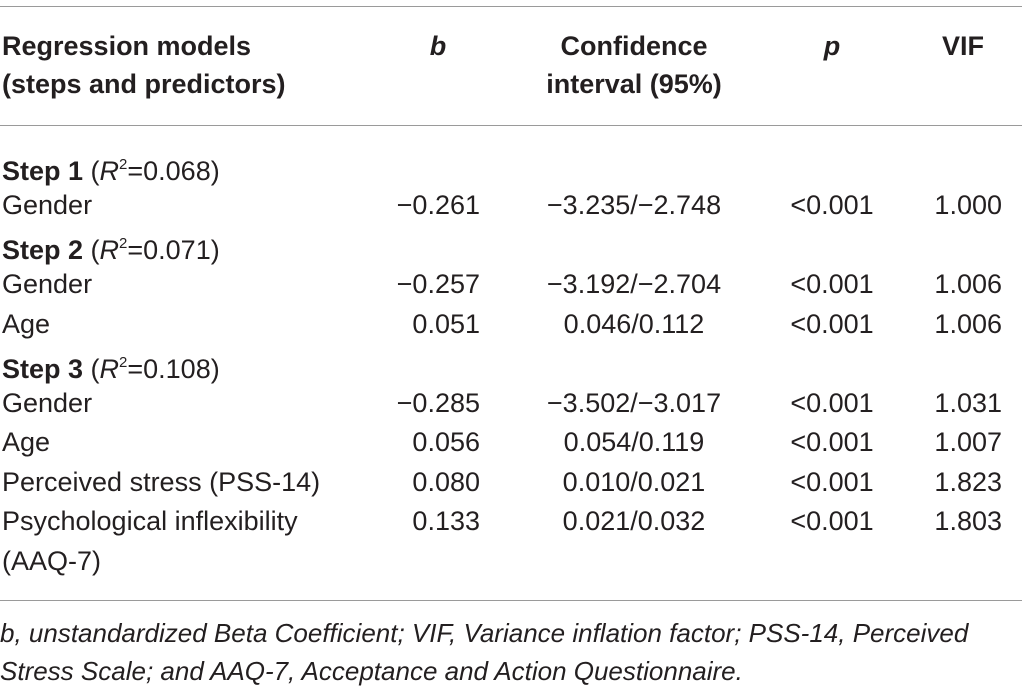 The height and width of the screenshot is (690, 1022). Describe the element at coordinates (446, 324) in the screenshot. I see `table-row-b: 0.051` at that location.